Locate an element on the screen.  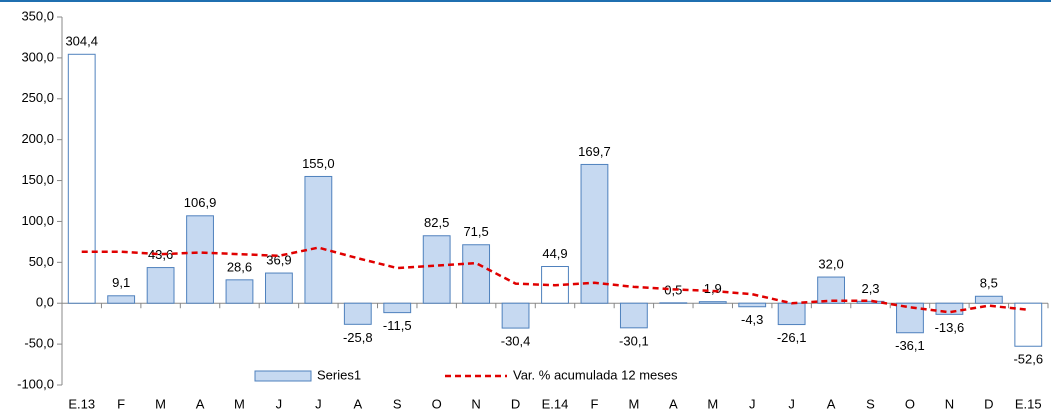
x-tick-label: E.15 is located at coordinates (1028, 403).